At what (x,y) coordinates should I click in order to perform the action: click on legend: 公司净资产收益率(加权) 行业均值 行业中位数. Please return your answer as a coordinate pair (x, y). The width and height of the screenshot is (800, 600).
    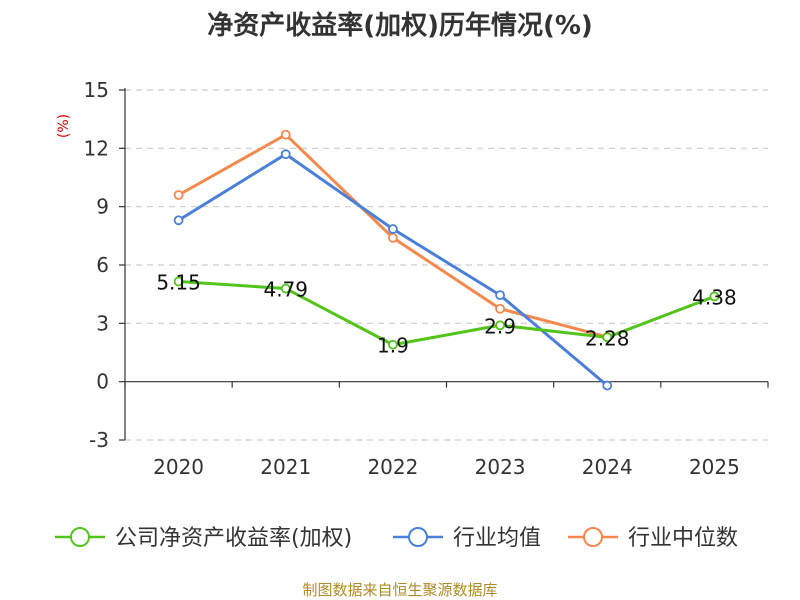
    Looking at the image, I should click on (396, 538).